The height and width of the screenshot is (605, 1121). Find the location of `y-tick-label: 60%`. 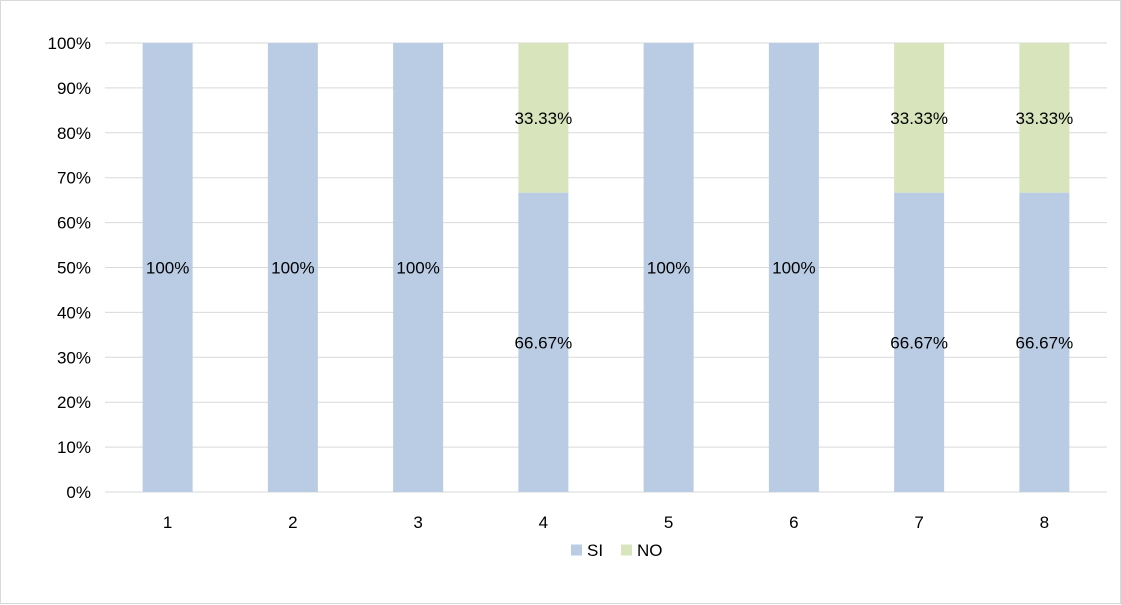

y-tick-label: 60% is located at coordinates (74, 223).